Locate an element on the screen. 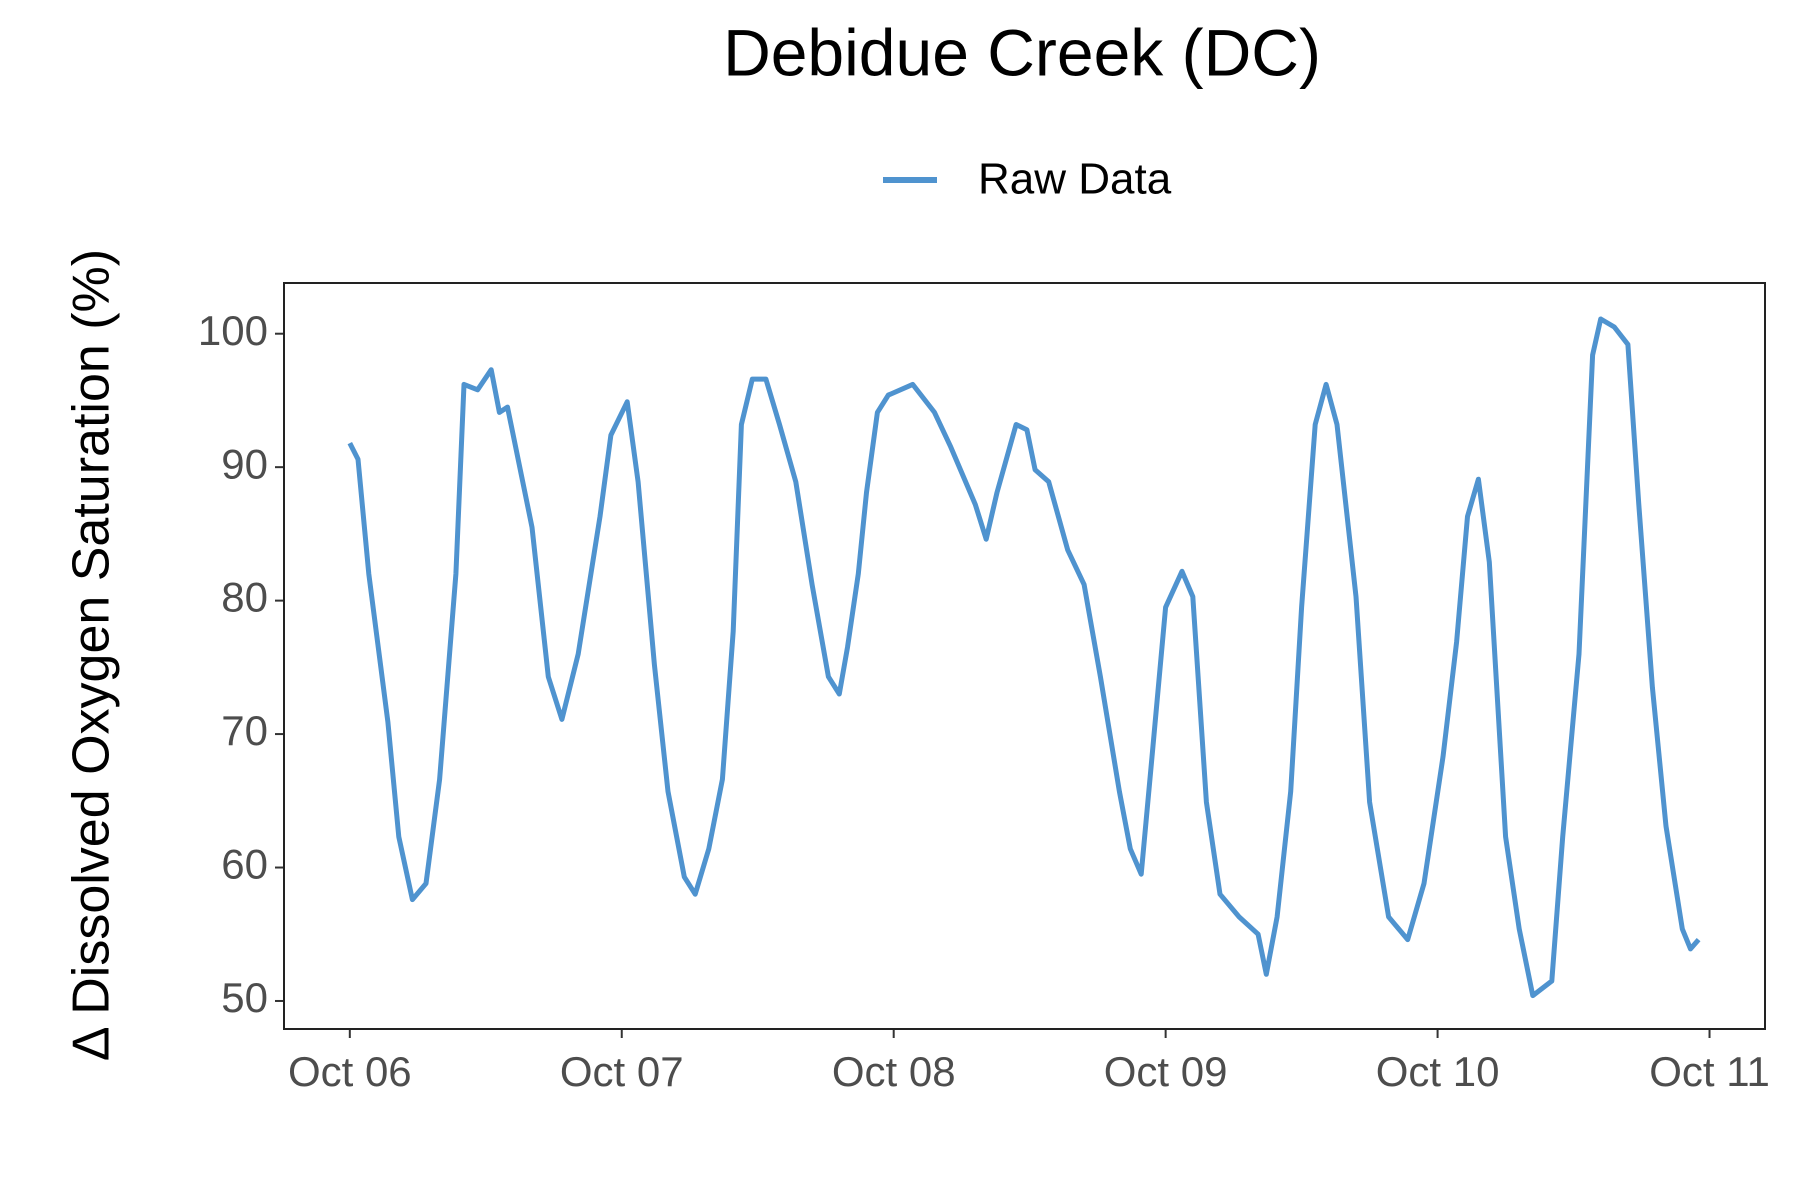 Image resolution: width=1800 pixels, height=1200 pixels. x-tick-label: Oct 11 is located at coordinates (1709, 1071).